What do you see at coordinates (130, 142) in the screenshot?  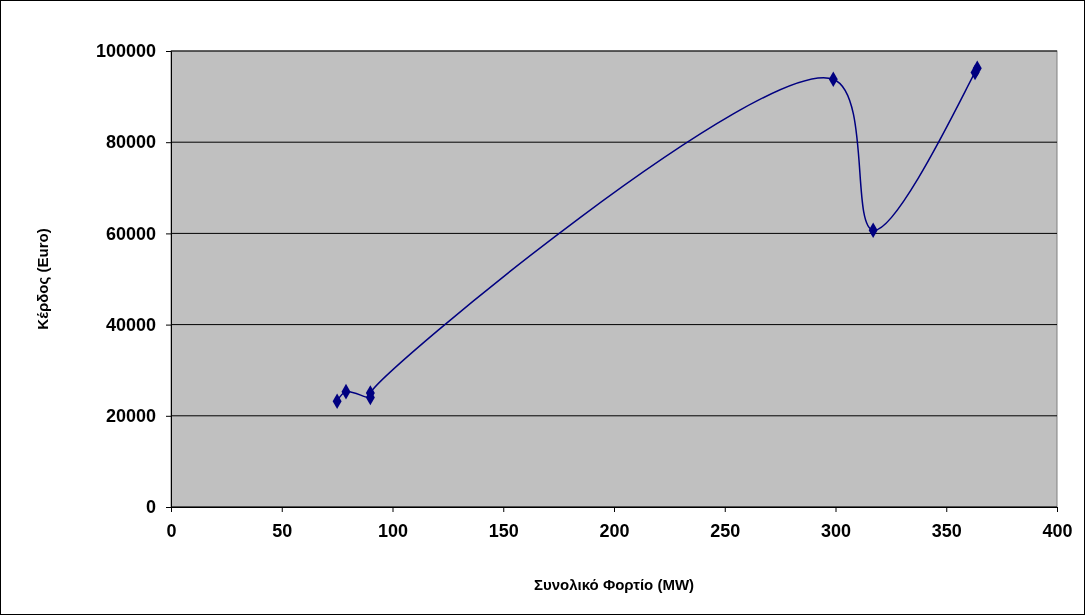 I see `y-tick-label: 80000` at bounding box center [130, 142].